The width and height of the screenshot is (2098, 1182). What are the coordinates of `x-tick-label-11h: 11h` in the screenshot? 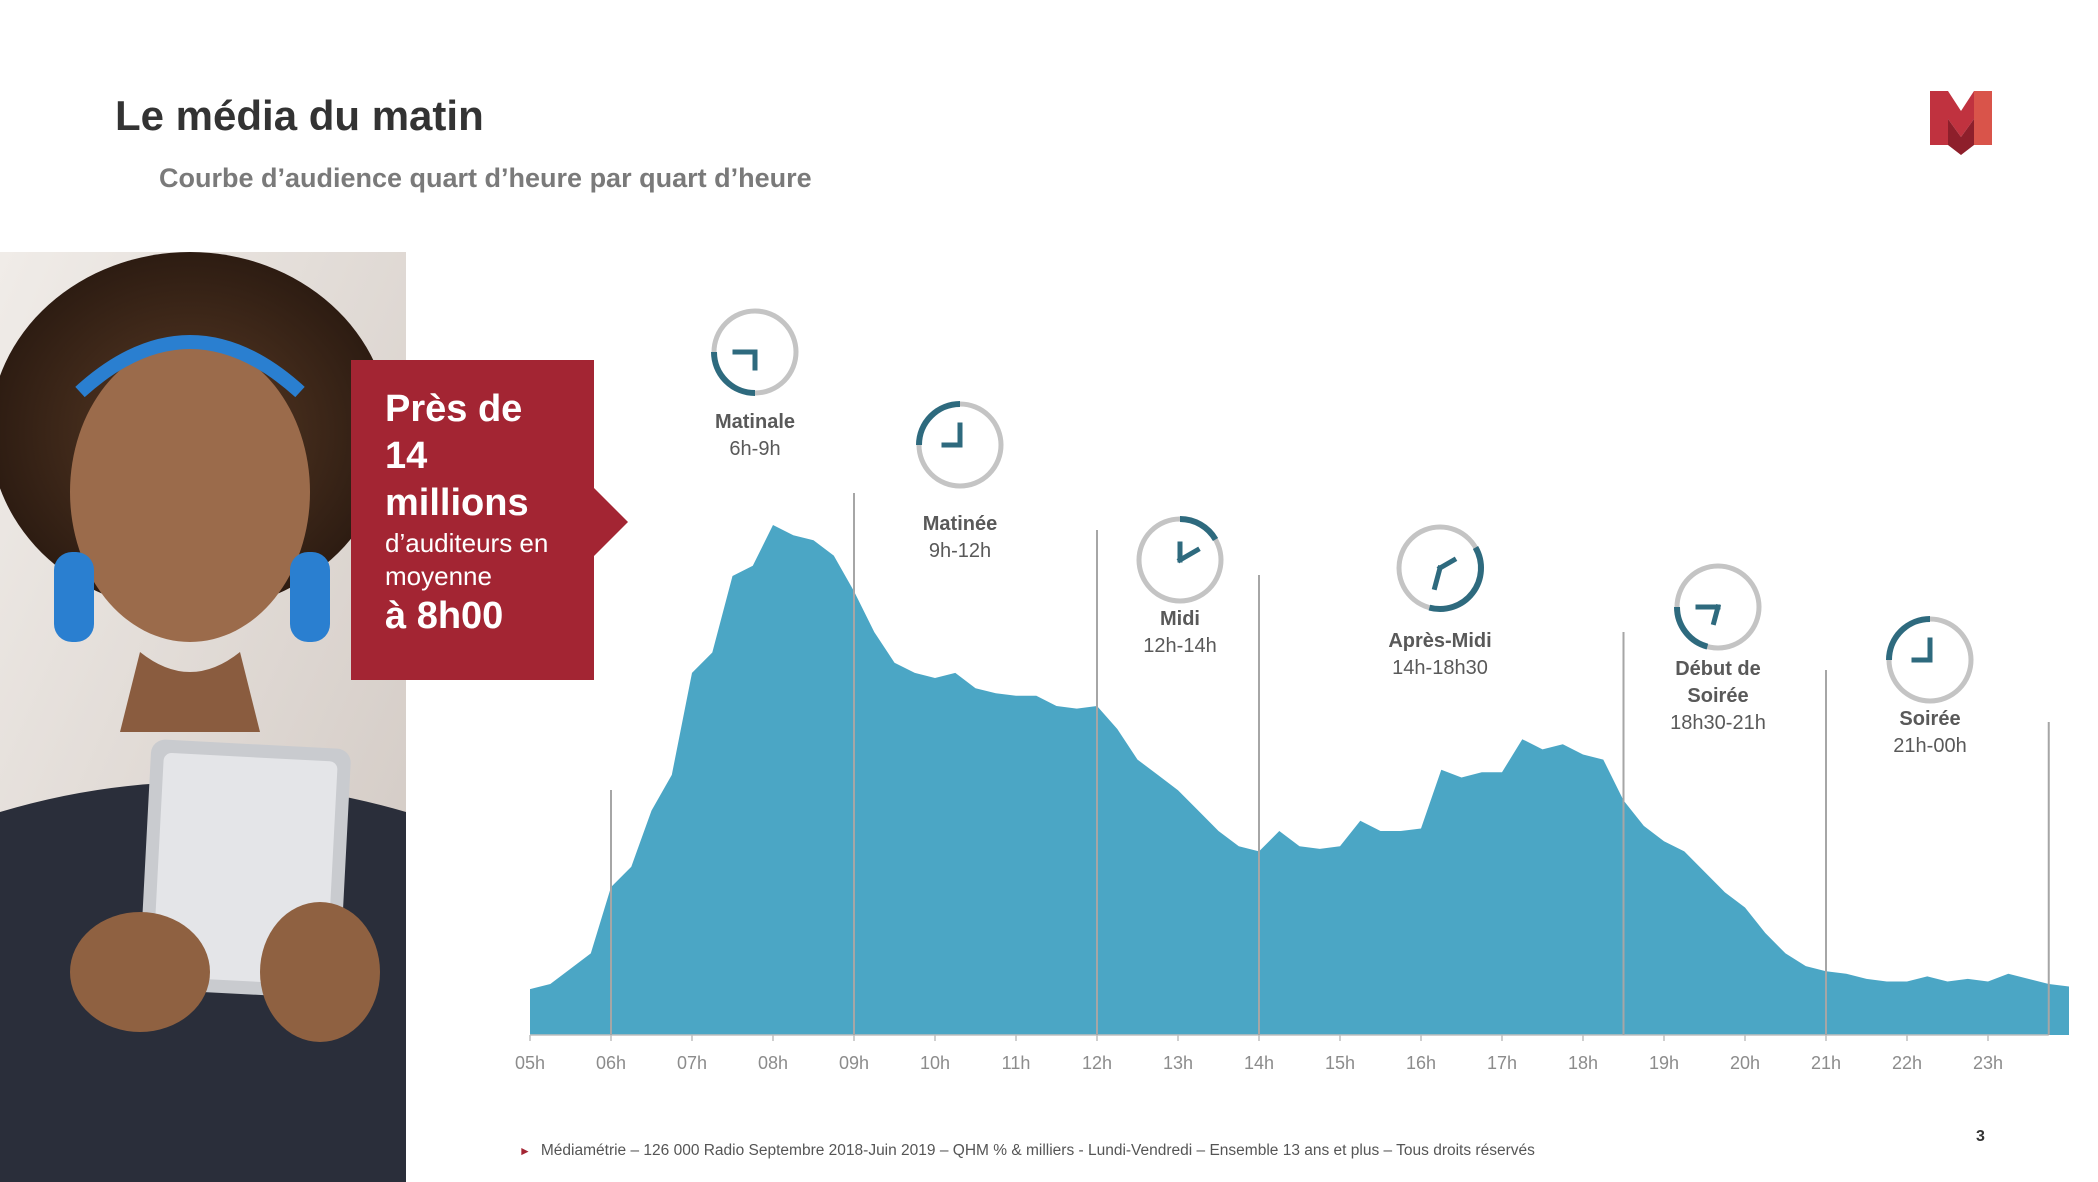 It's located at (1016, 1063).